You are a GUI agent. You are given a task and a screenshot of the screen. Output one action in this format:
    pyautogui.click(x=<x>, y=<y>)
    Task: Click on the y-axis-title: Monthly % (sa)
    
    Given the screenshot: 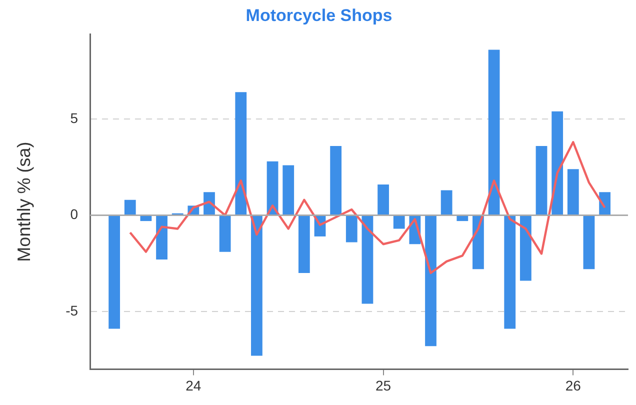 What is the action you would take?
    pyautogui.click(x=24, y=202)
    